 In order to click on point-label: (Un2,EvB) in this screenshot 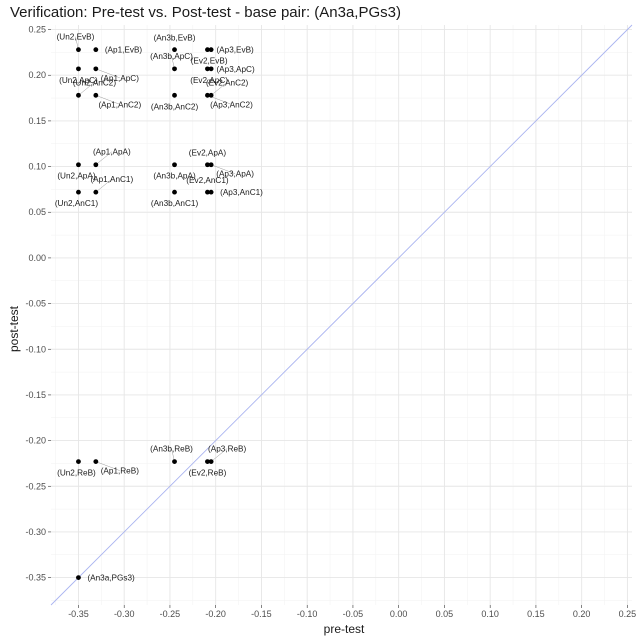, I will do `click(76, 37)`.